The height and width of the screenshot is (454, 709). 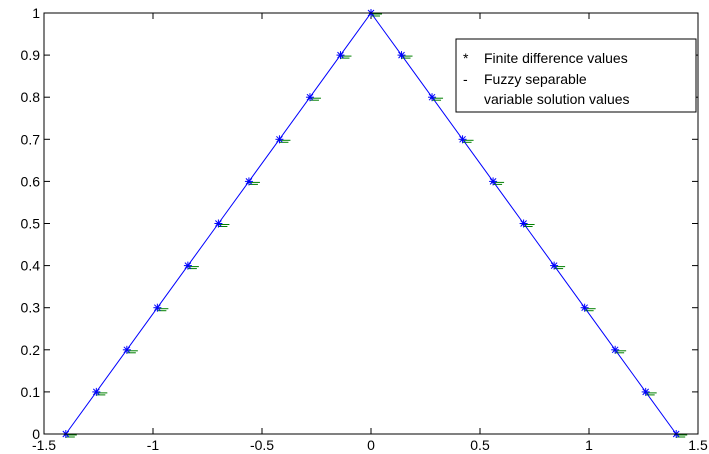 What do you see at coordinates (31, 224) in the screenshot?
I see `y-tick-label: 0.5` at bounding box center [31, 224].